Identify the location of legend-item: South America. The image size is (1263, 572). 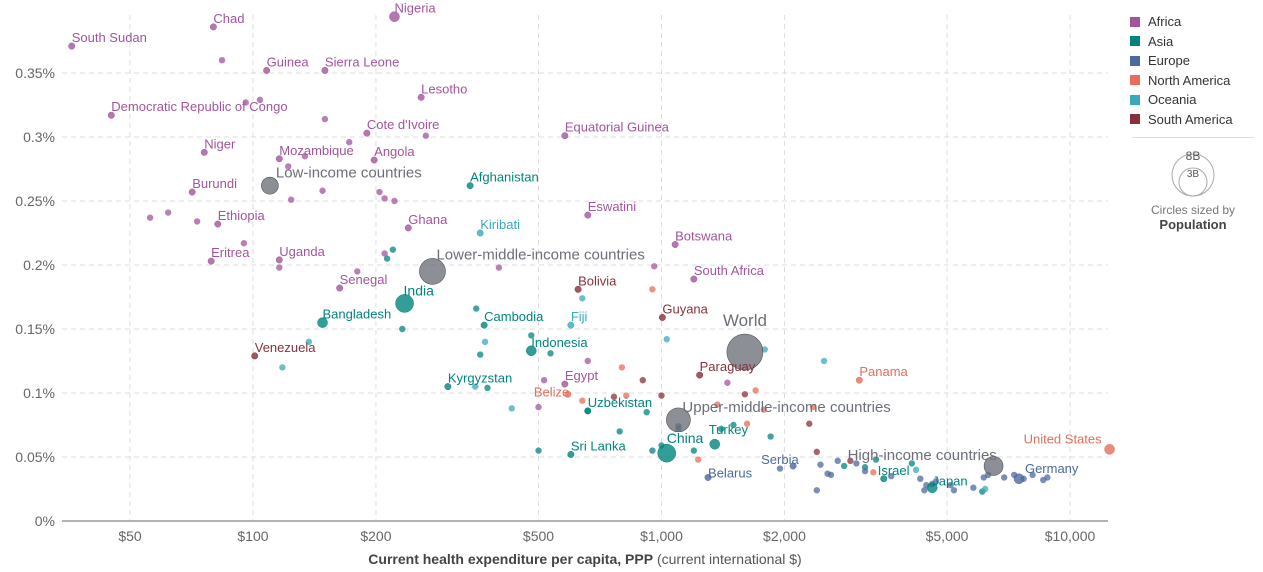
(1194, 120).